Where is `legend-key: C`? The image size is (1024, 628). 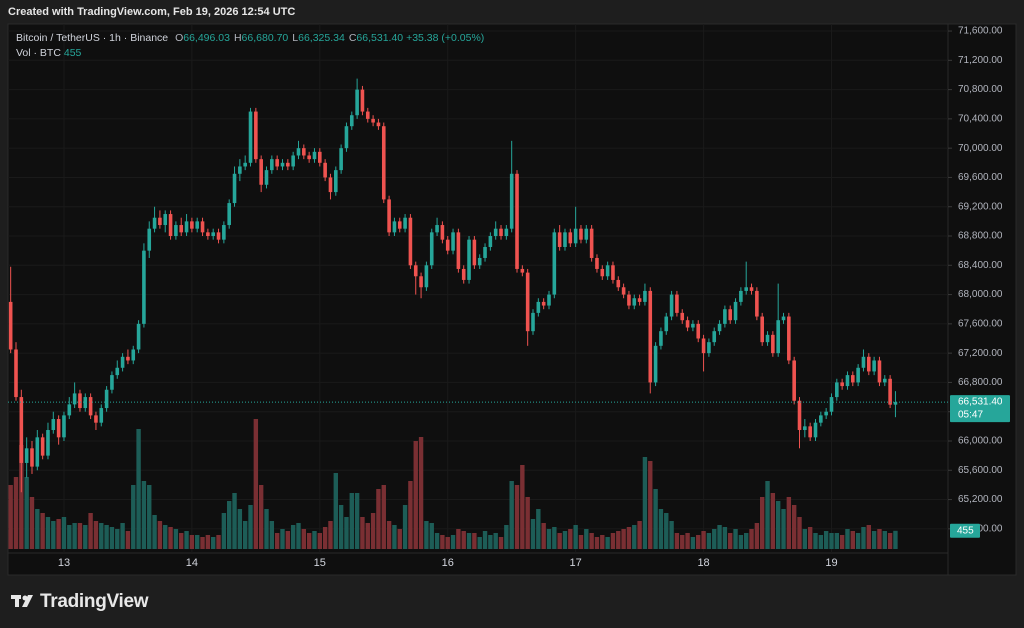 legend-key: C is located at coordinates (352, 38).